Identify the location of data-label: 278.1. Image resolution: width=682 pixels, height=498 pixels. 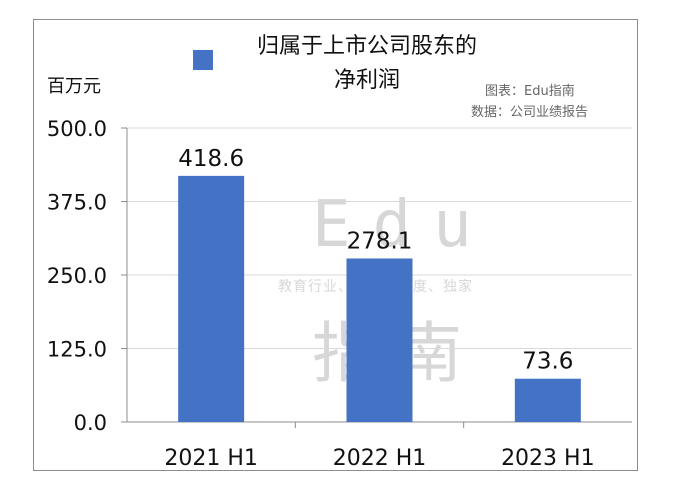
(380, 241).